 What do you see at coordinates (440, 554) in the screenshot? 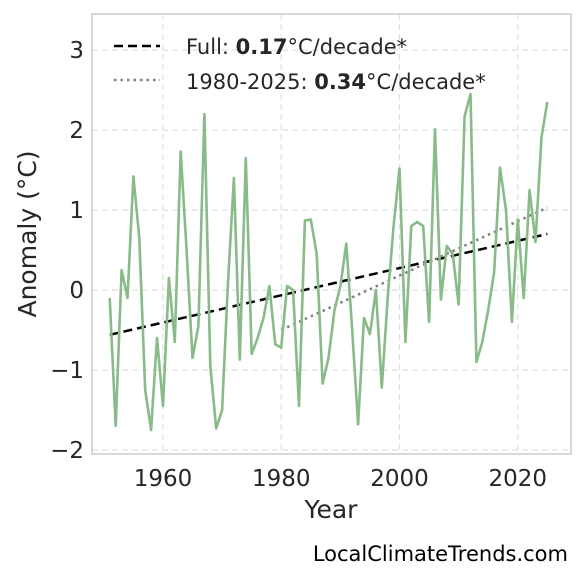
I see `site-credit: LocalClimateTrends.com` at bounding box center [440, 554].